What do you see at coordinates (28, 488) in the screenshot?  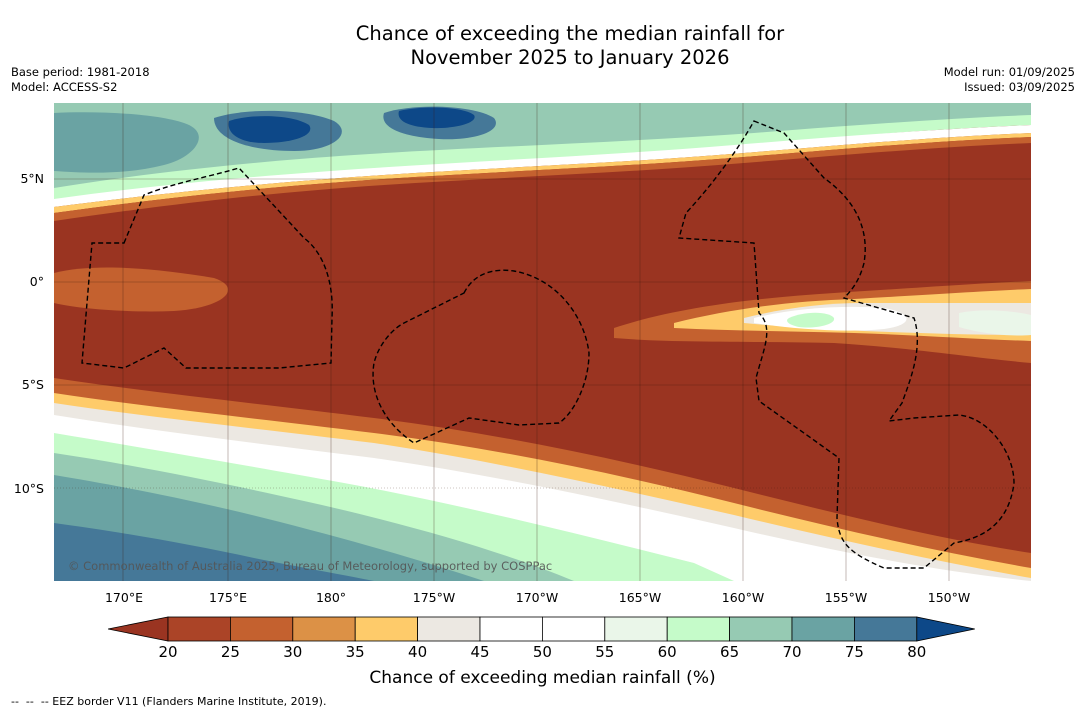 I see `lat-label-10s: 10°S` at bounding box center [28, 488].